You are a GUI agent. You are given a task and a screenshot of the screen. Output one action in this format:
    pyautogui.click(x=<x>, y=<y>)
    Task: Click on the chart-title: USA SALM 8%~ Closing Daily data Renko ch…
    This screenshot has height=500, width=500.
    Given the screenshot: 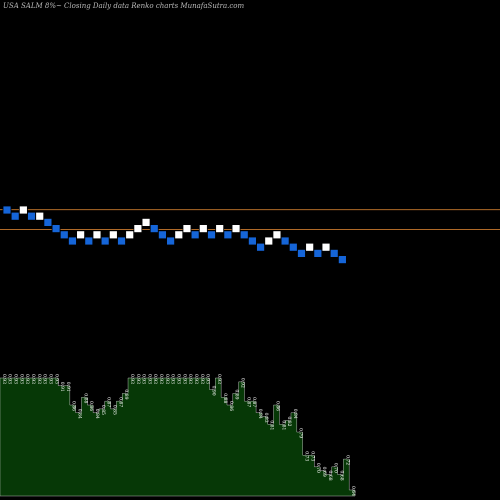 What is the action you would take?
    pyautogui.click(x=124, y=6)
    